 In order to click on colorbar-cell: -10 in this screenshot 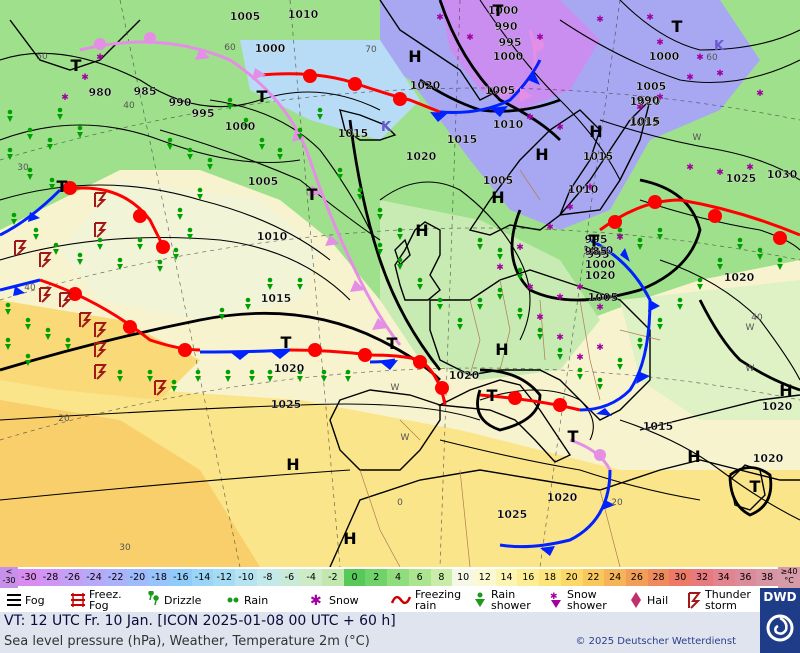, I will do `click(246, 577)`.